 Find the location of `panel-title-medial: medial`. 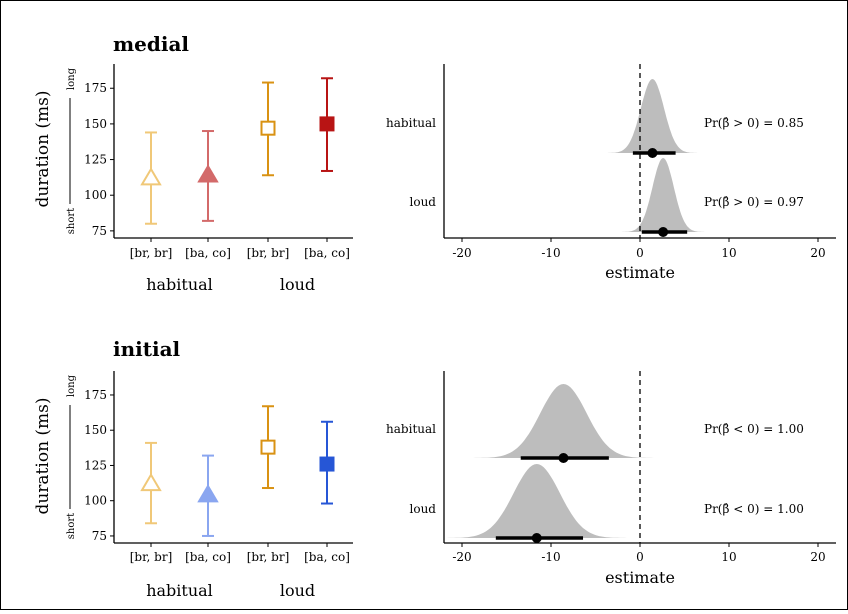

panel-title-medial: medial is located at coordinates (151, 44).